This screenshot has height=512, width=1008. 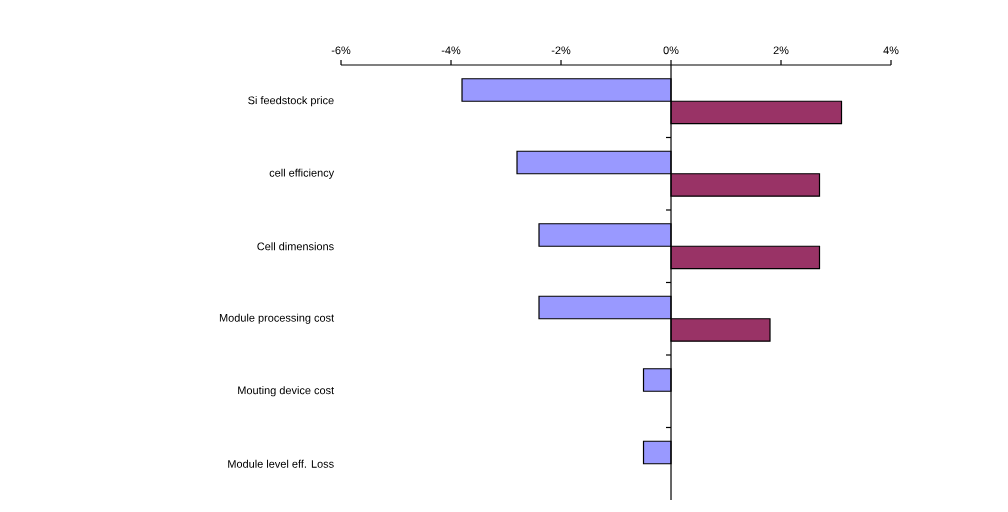 What do you see at coordinates (281, 463) in the screenshot?
I see `y-tick-label: Module level eff. Loss` at bounding box center [281, 463].